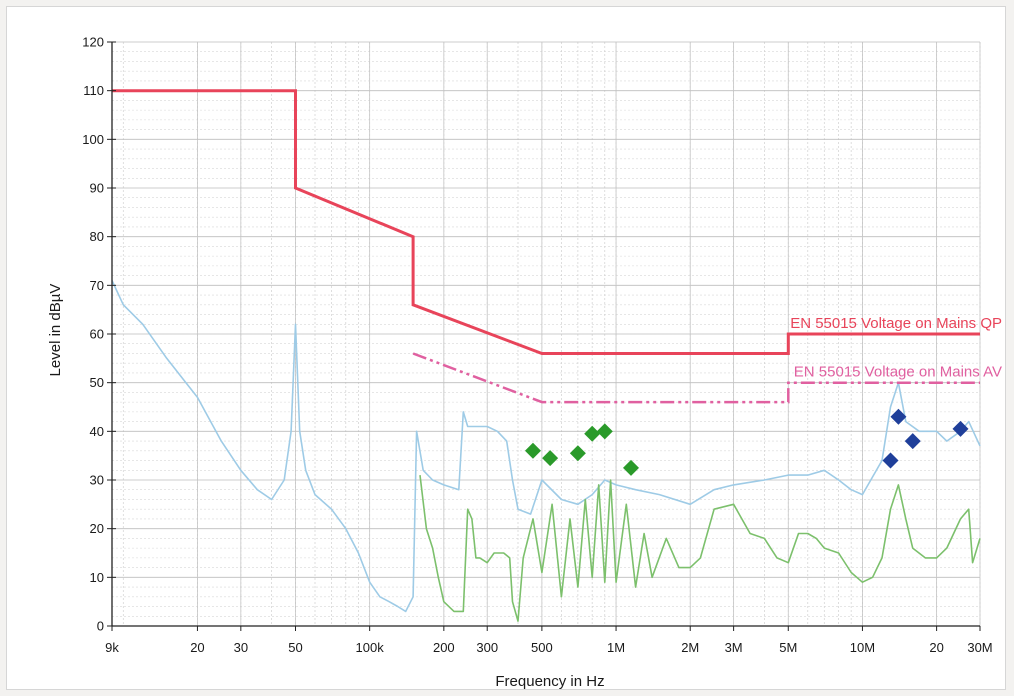 This screenshot has height=696, width=1014. What do you see at coordinates (746, 442) in the screenshot?
I see `markers` at bounding box center [746, 442].